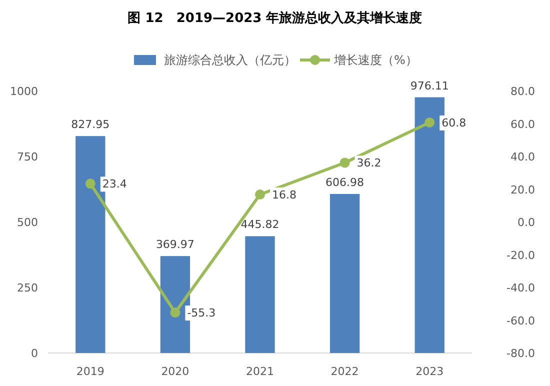 Image resolution: width=550 pixels, height=386 pixels. What do you see at coordinates (114, 184) in the screenshot?
I see `data-label: 23.4` at bounding box center [114, 184].